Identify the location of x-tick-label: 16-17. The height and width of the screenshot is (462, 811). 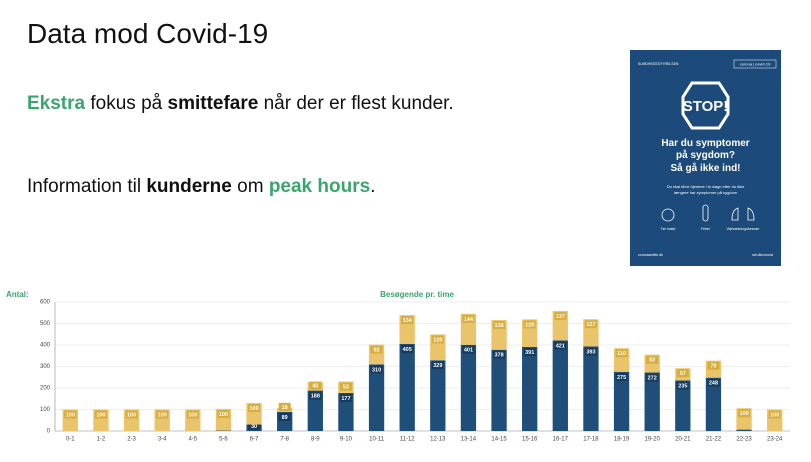
(561, 440).